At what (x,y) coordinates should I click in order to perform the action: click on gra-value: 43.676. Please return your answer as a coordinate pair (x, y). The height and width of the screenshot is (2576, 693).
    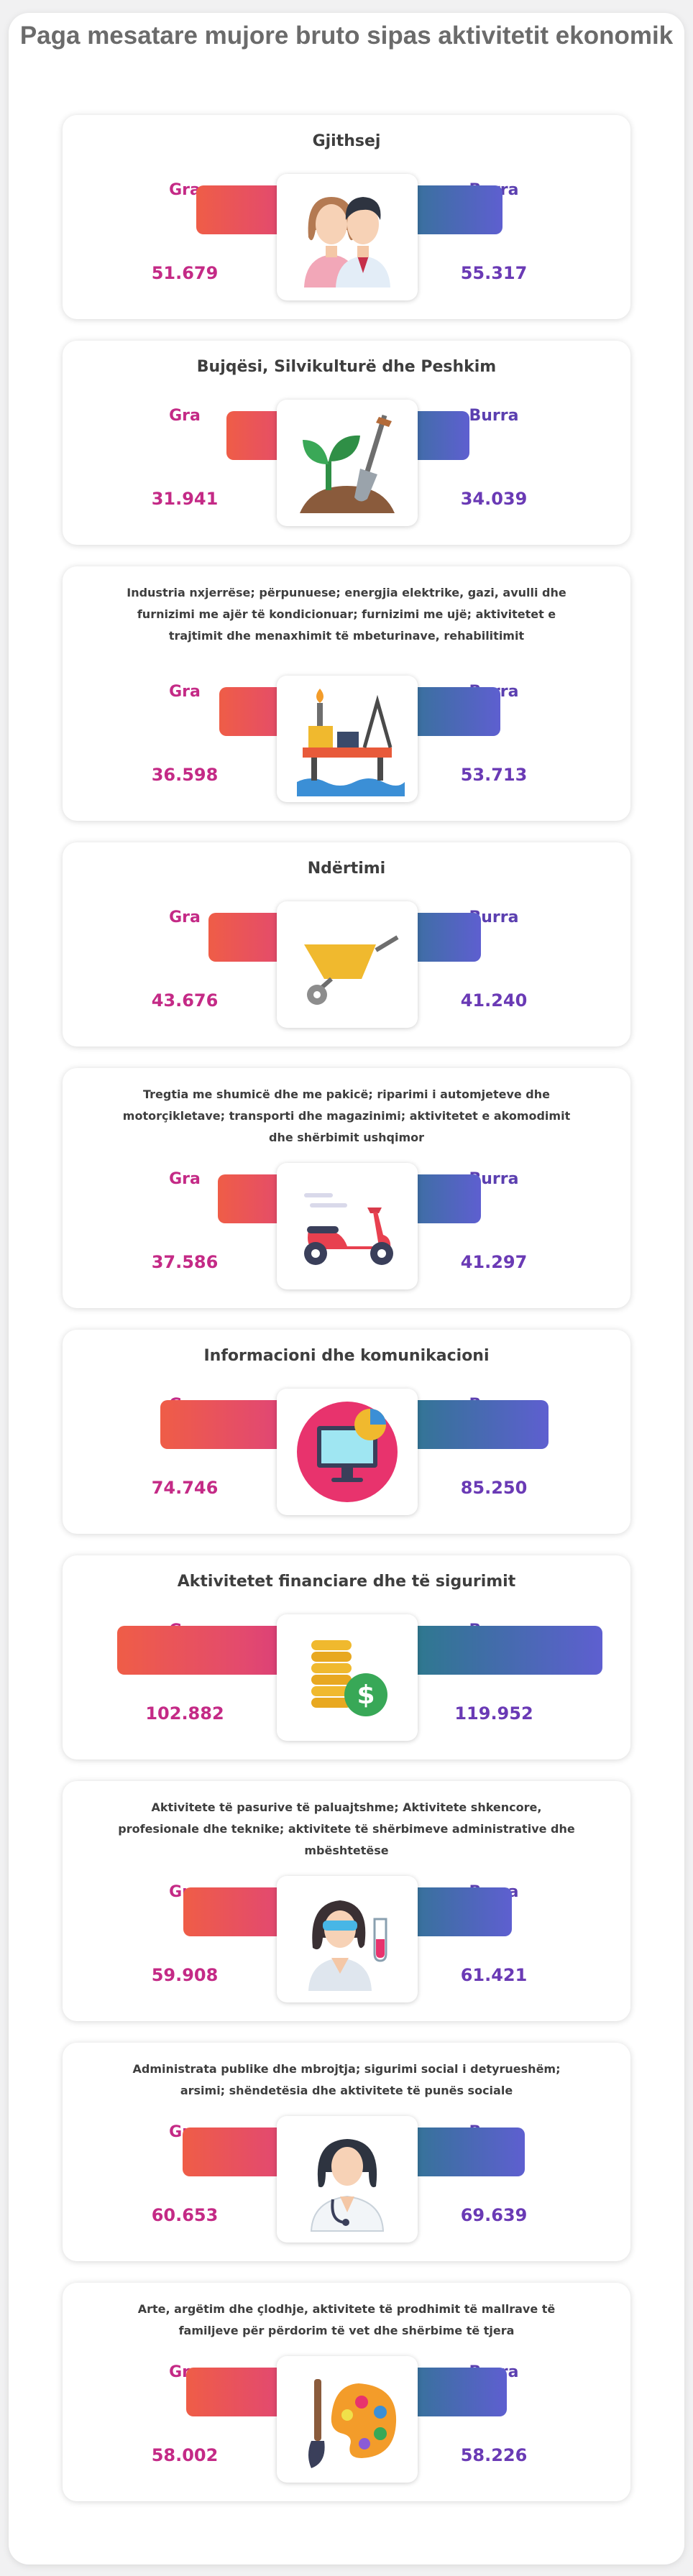
    Looking at the image, I should click on (185, 1000).